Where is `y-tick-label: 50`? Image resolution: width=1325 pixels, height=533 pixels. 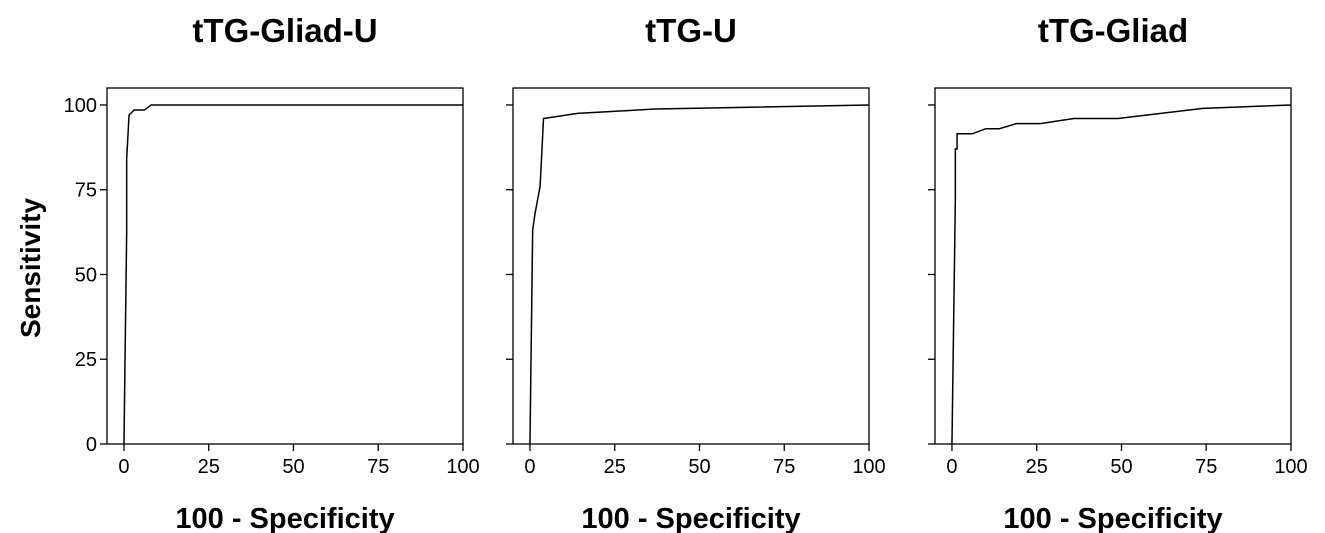
y-tick-label: 50 is located at coordinates (86, 275).